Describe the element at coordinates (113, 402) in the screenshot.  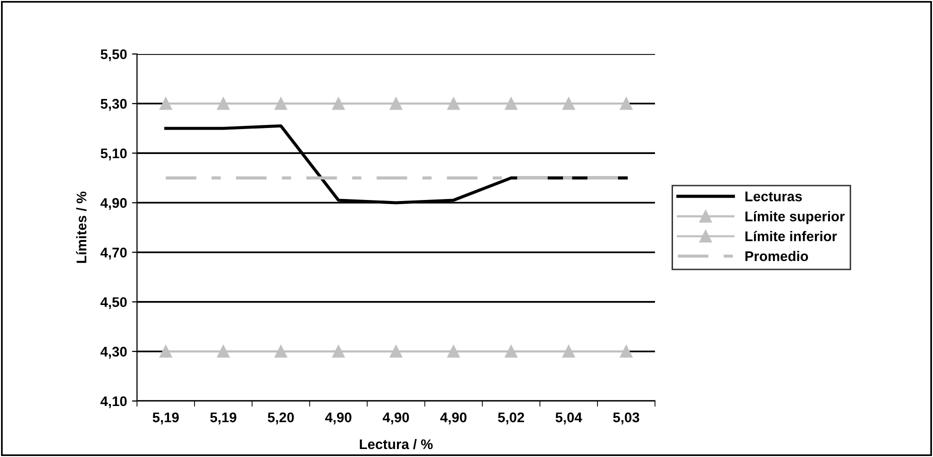
I see `y-tick-label: 4,10` at that location.